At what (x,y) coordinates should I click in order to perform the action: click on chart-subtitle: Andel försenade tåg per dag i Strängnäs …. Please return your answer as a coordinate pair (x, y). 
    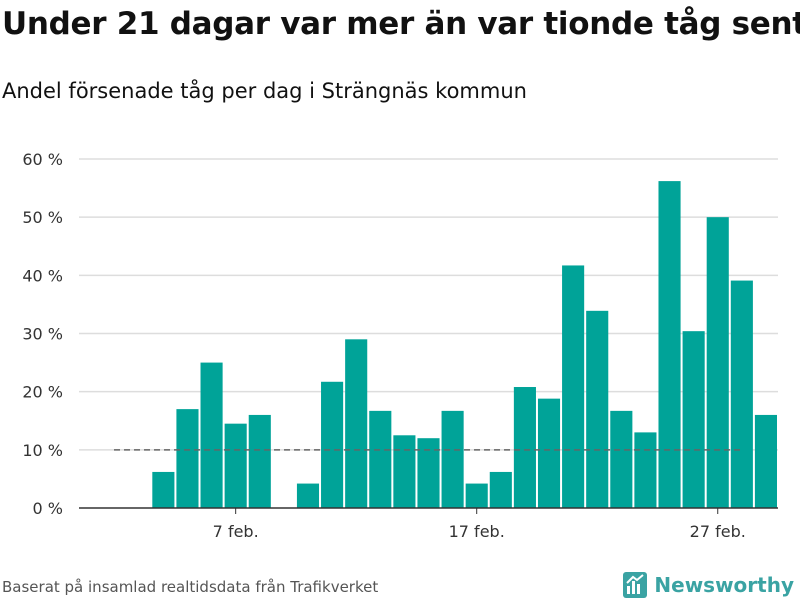
    Looking at the image, I should click on (264, 91).